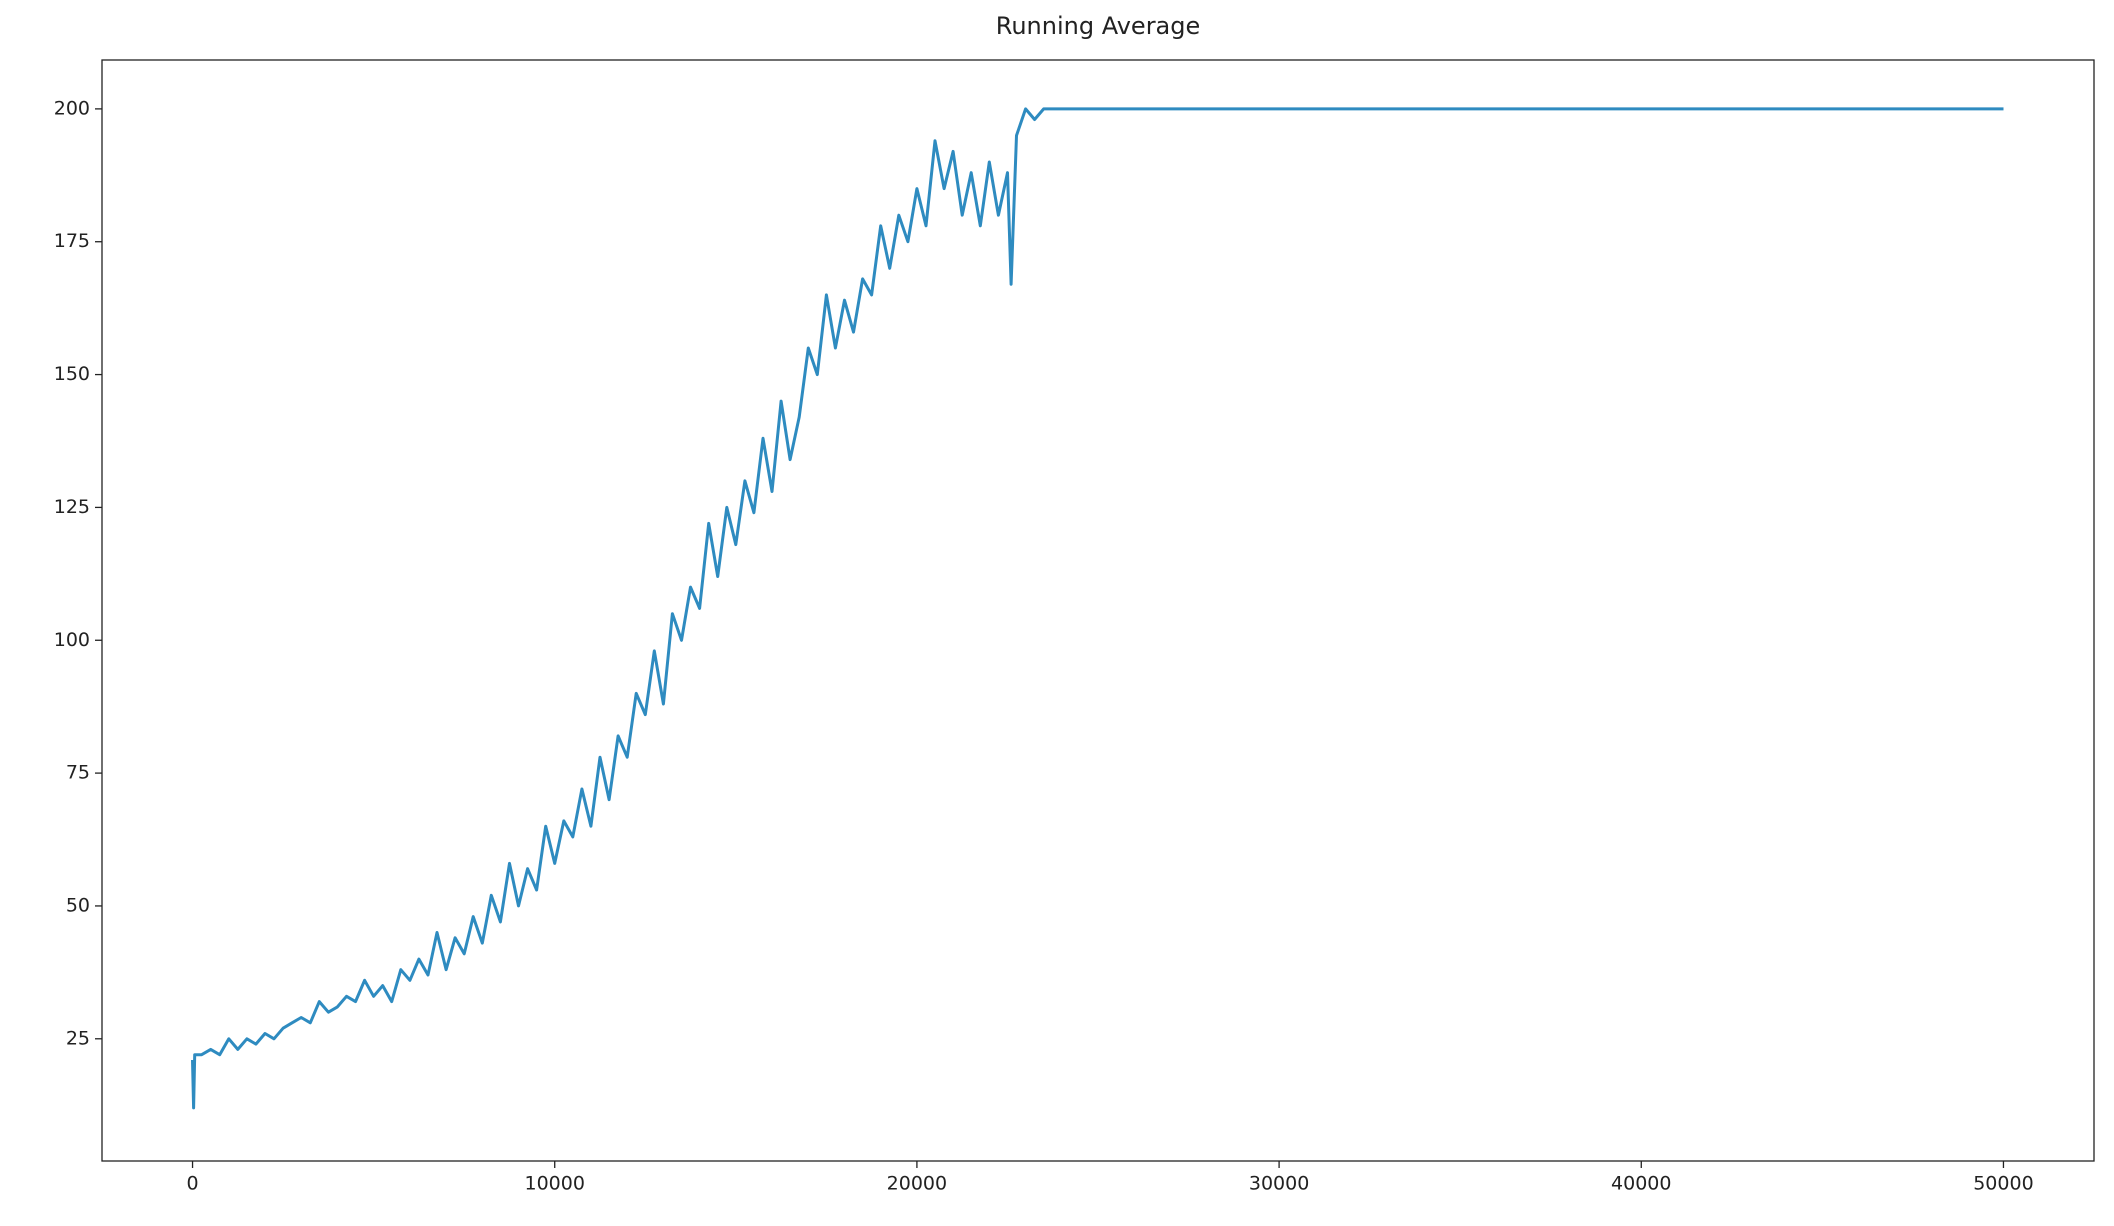 This screenshot has height=1226, width=2114. I want to click on y-tick-label: 125, so click(72, 507).